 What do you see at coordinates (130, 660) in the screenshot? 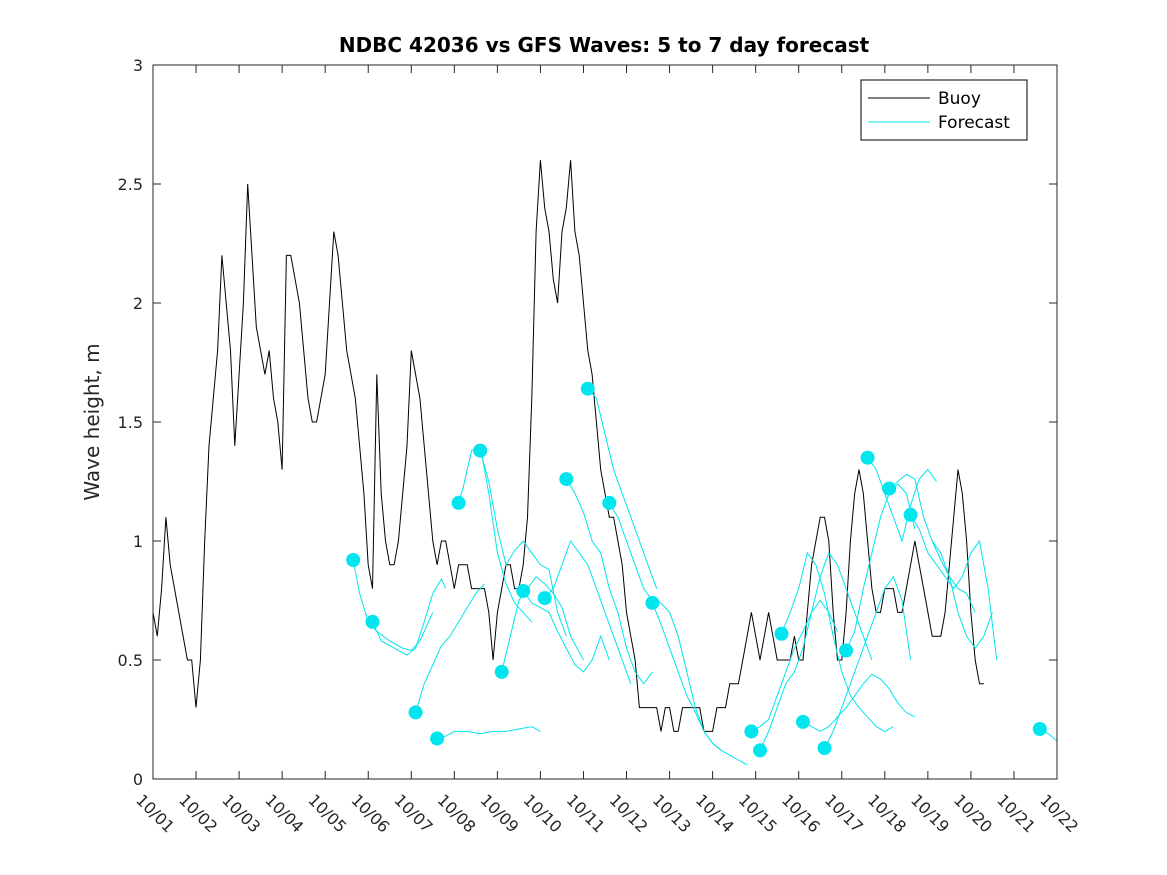
I see `y-tick-label: 0.5` at bounding box center [130, 660].